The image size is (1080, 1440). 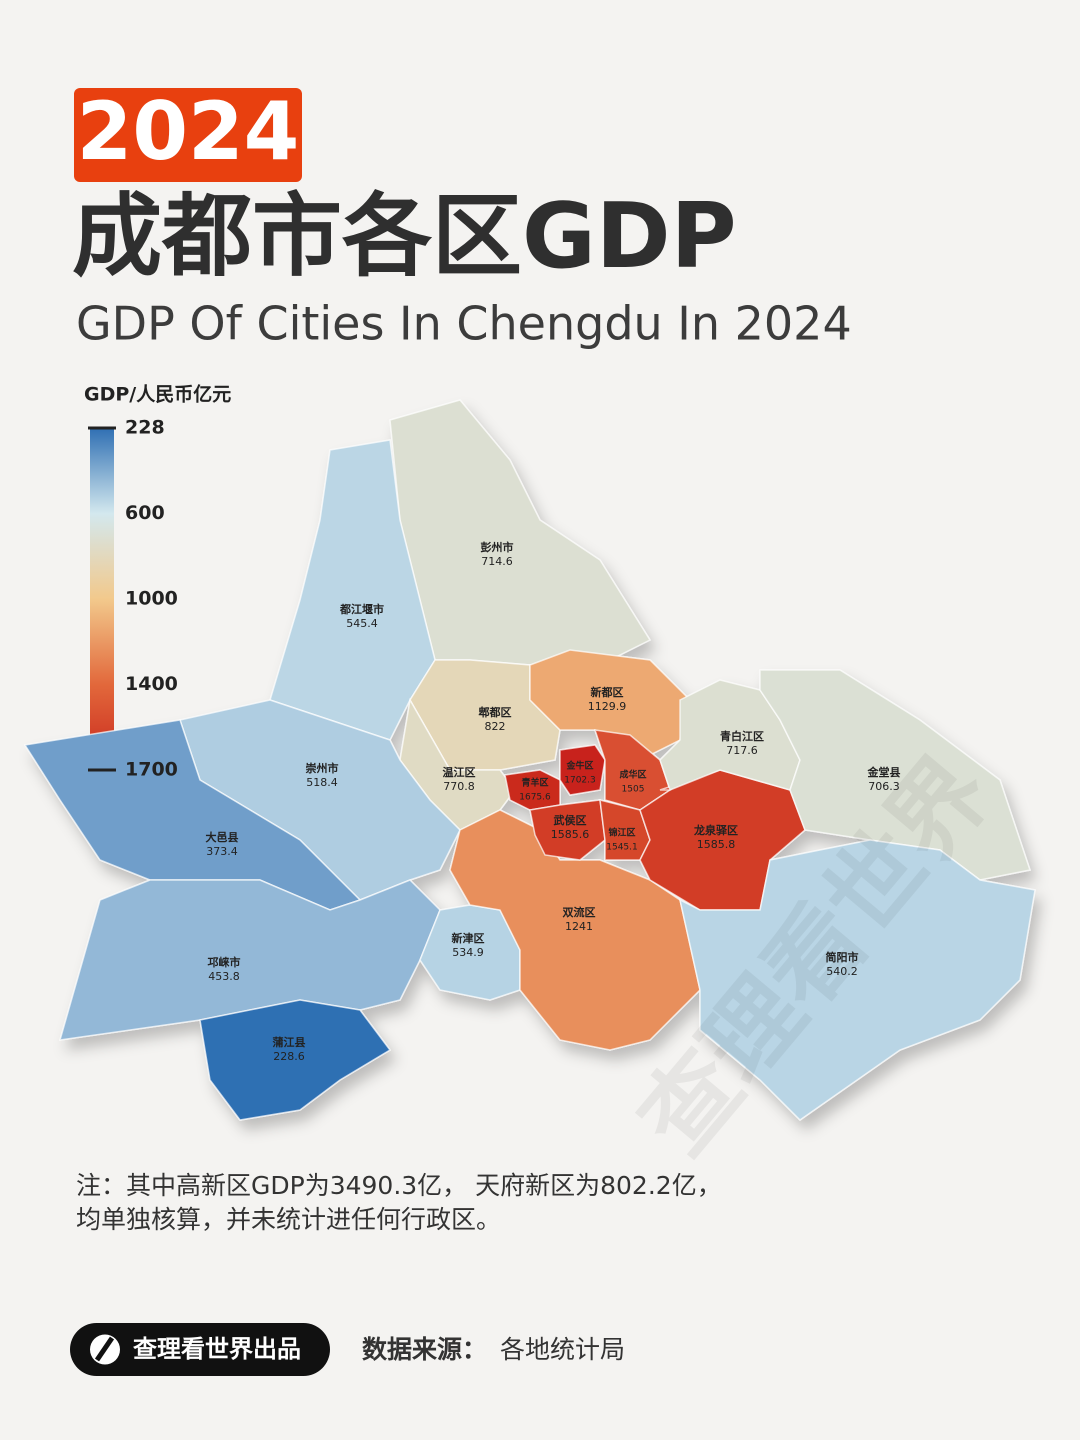 I want to click on region-name: 新津区, so click(x=468, y=938).